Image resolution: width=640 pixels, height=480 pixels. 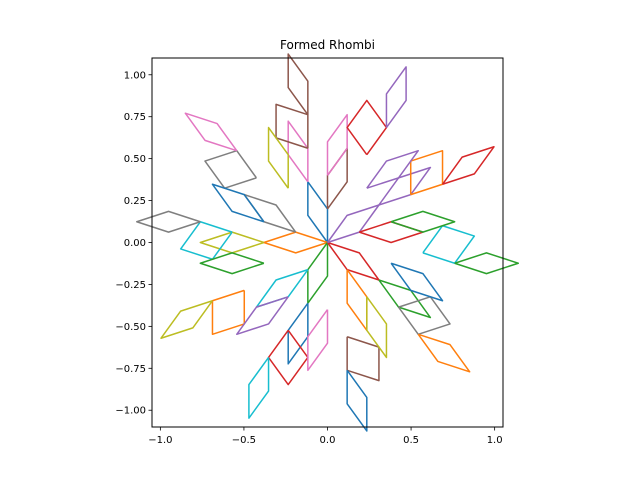 I want to click on y-tick-label: −0.25, so click(x=130, y=285).